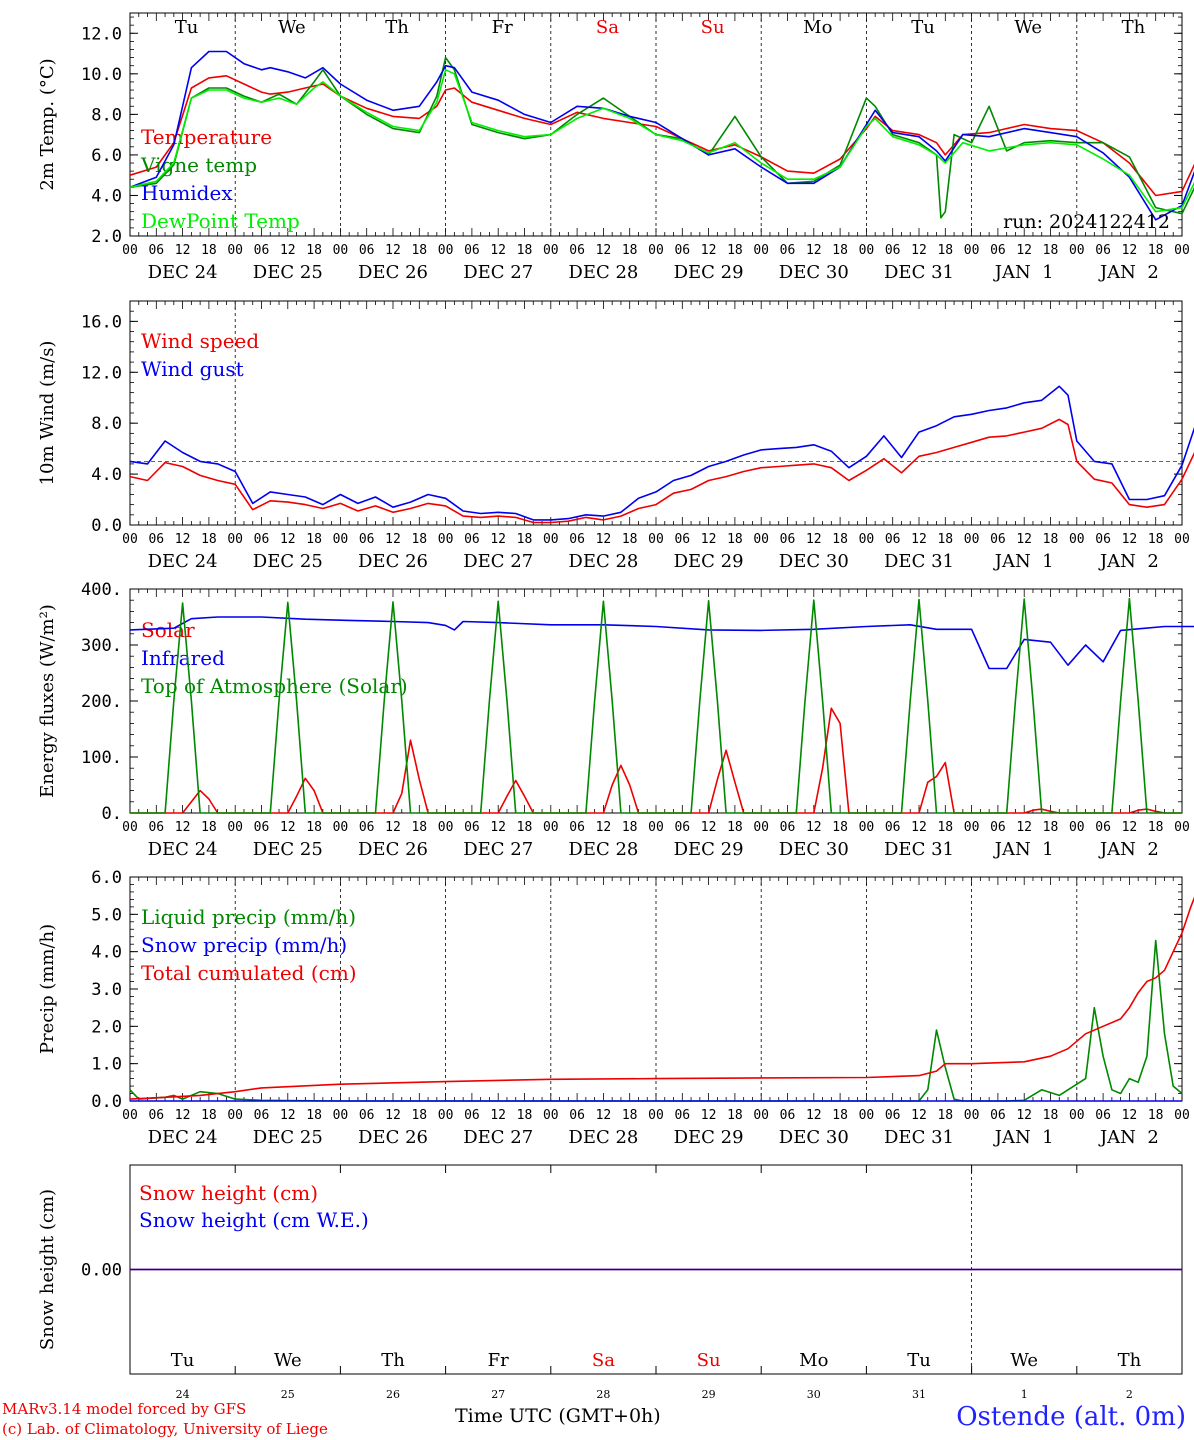 Image resolution: width=1194 pixels, height=1440 pixels. I want to click on weekday-label: We, so click(1028, 27).